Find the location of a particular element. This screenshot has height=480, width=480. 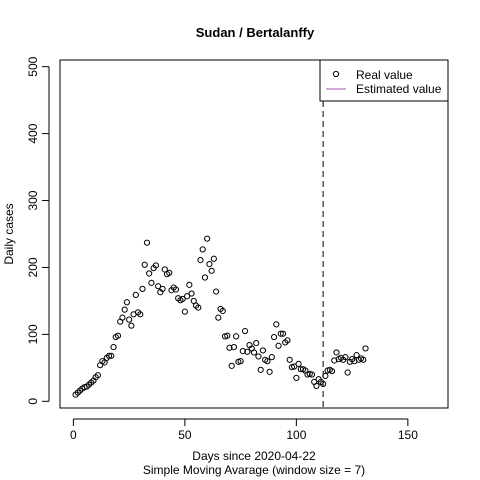

legend-box is located at coordinates (384, 80).